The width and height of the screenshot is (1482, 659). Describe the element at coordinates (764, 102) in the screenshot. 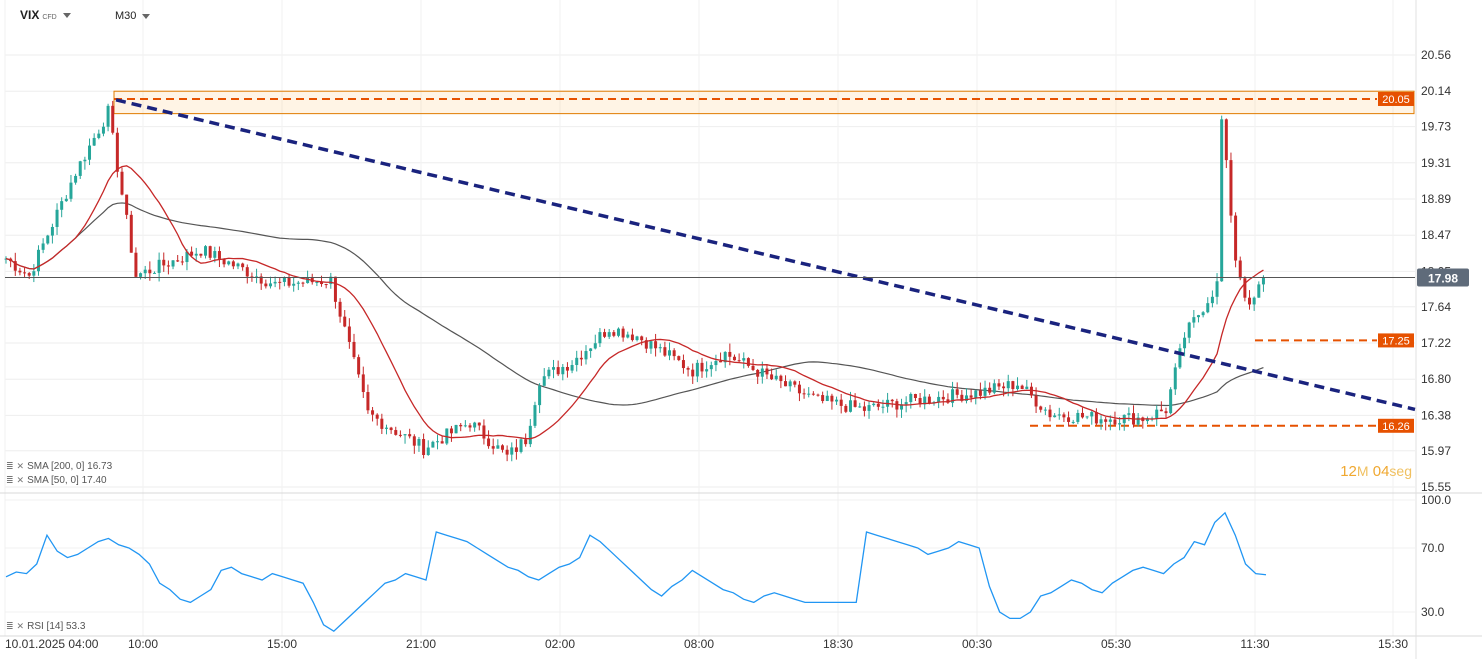

I see `resistance-zone` at that location.